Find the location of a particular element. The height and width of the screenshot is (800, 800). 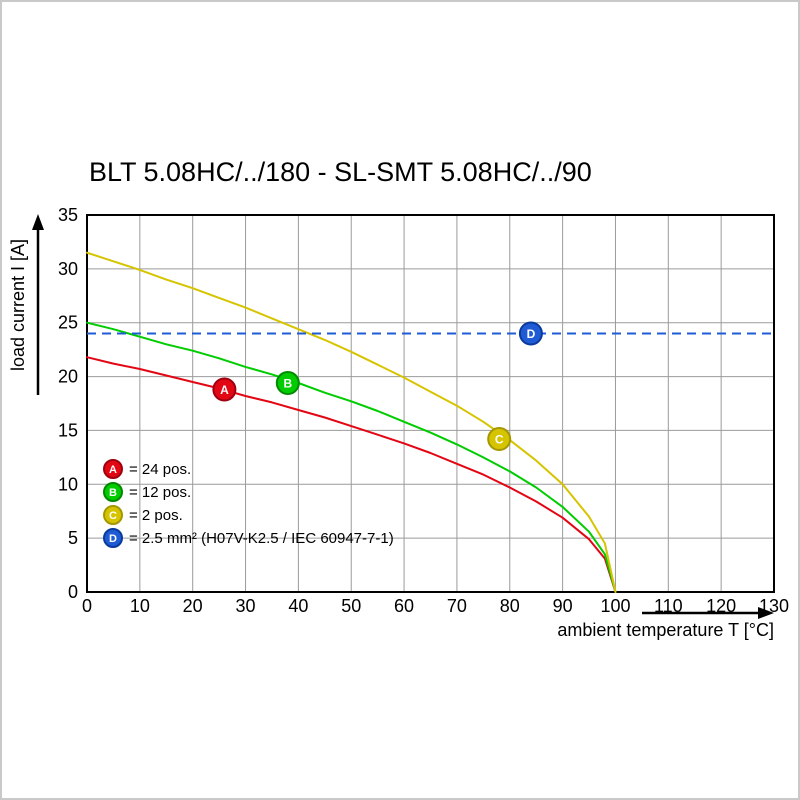

tick-label-x-10: 10 is located at coordinates (140, 606).